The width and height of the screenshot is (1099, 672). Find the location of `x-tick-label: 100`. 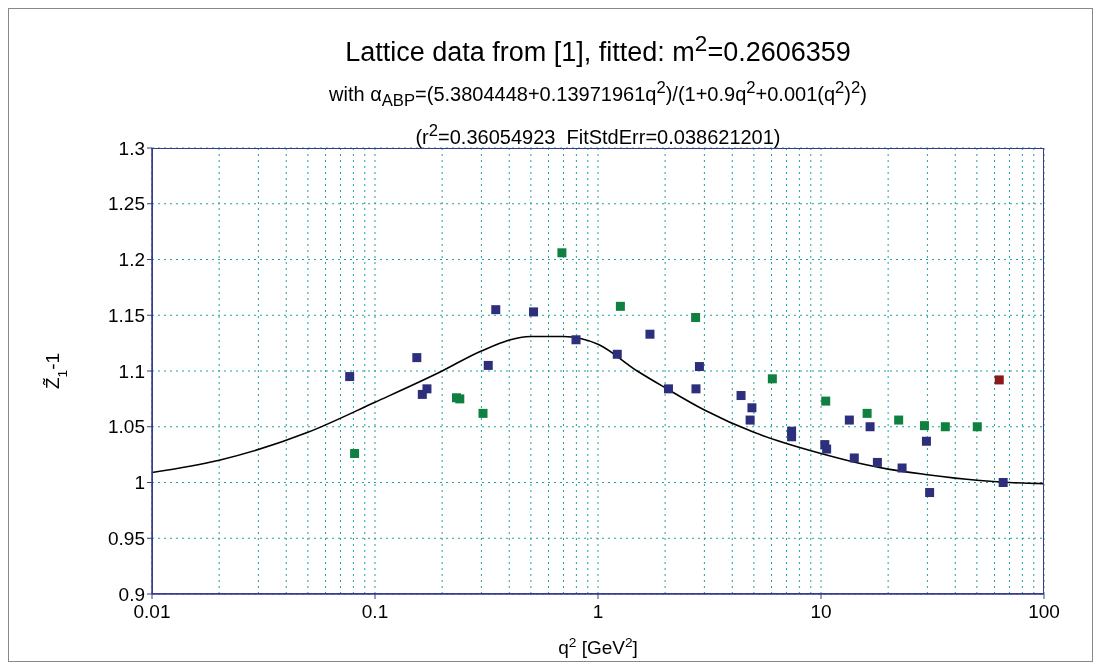

x-tick-label: 100 is located at coordinates (1044, 611).